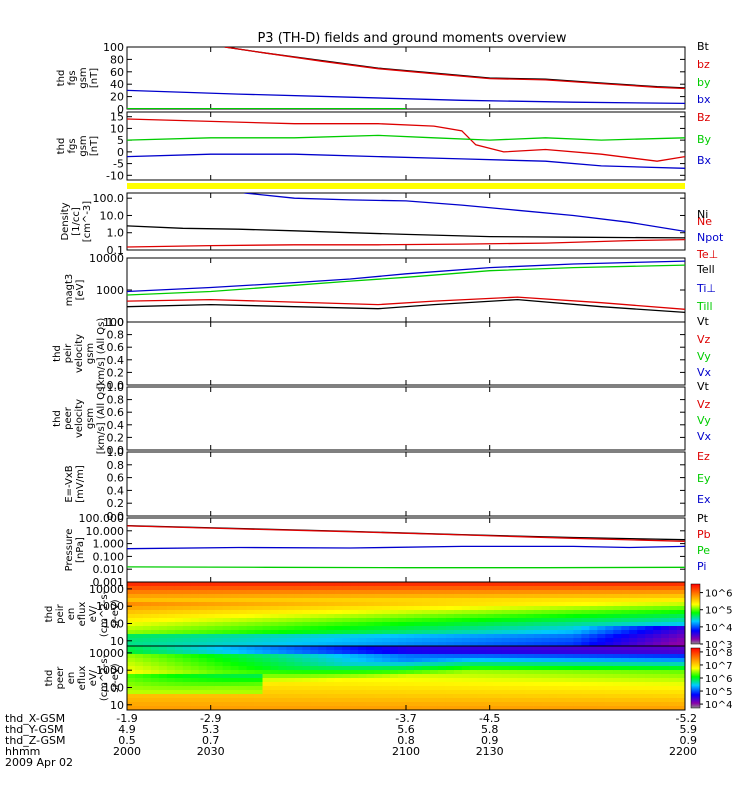  Describe the element at coordinates (109, 556) in the screenshot. I see `pressure-ytick-label: 0.100` at that location.